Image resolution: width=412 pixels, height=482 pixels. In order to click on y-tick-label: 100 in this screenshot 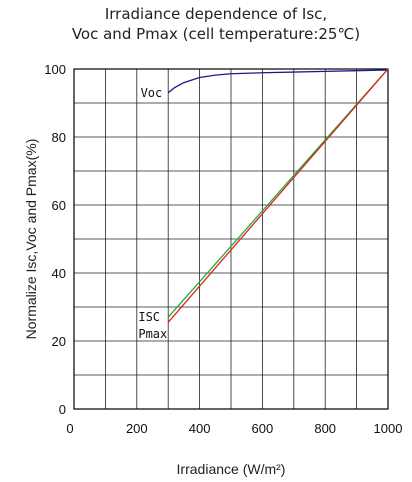, I will do `click(55, 69)`.